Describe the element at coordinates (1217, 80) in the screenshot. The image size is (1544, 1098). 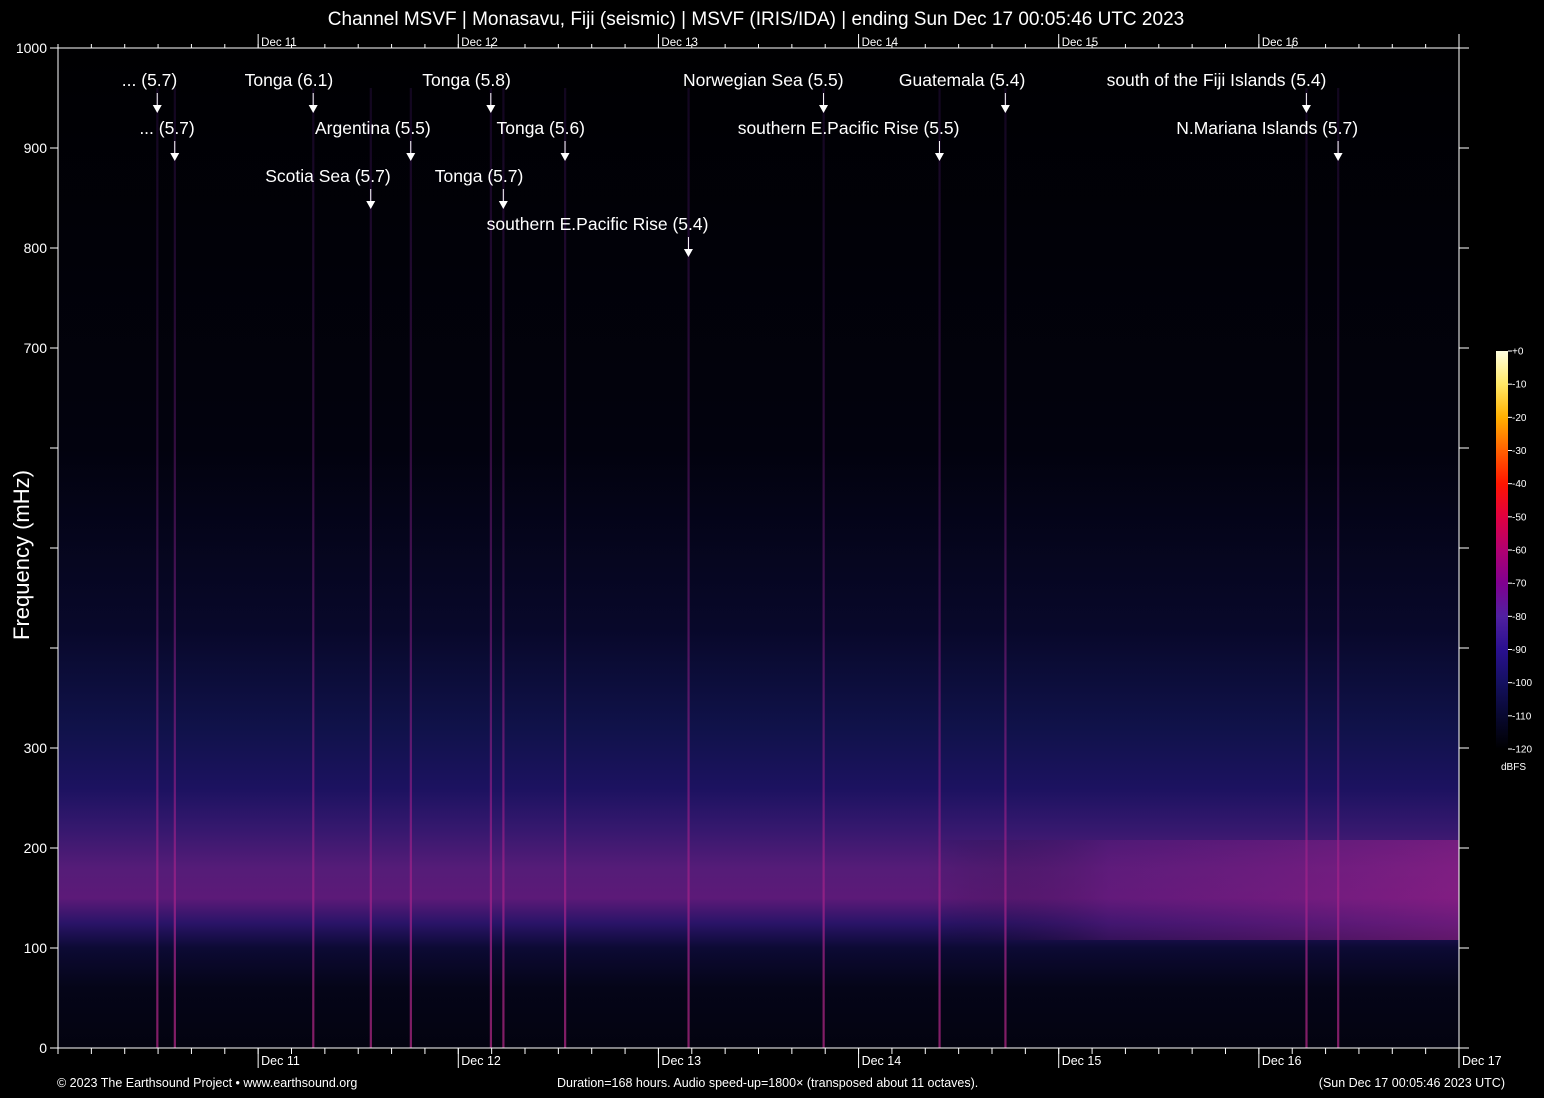
I see `event-label: south of the Fiji Islands (5.4)` at that location.